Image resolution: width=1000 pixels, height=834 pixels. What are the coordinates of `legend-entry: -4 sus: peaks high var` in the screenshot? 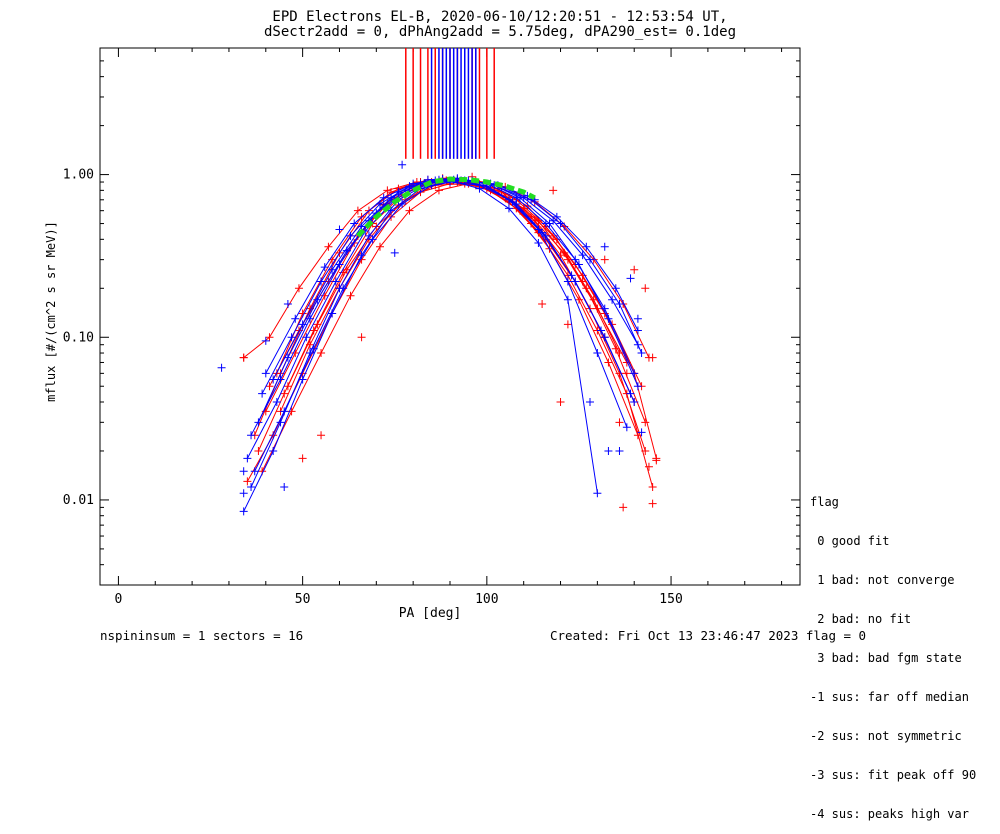 It's located at (889, 814).